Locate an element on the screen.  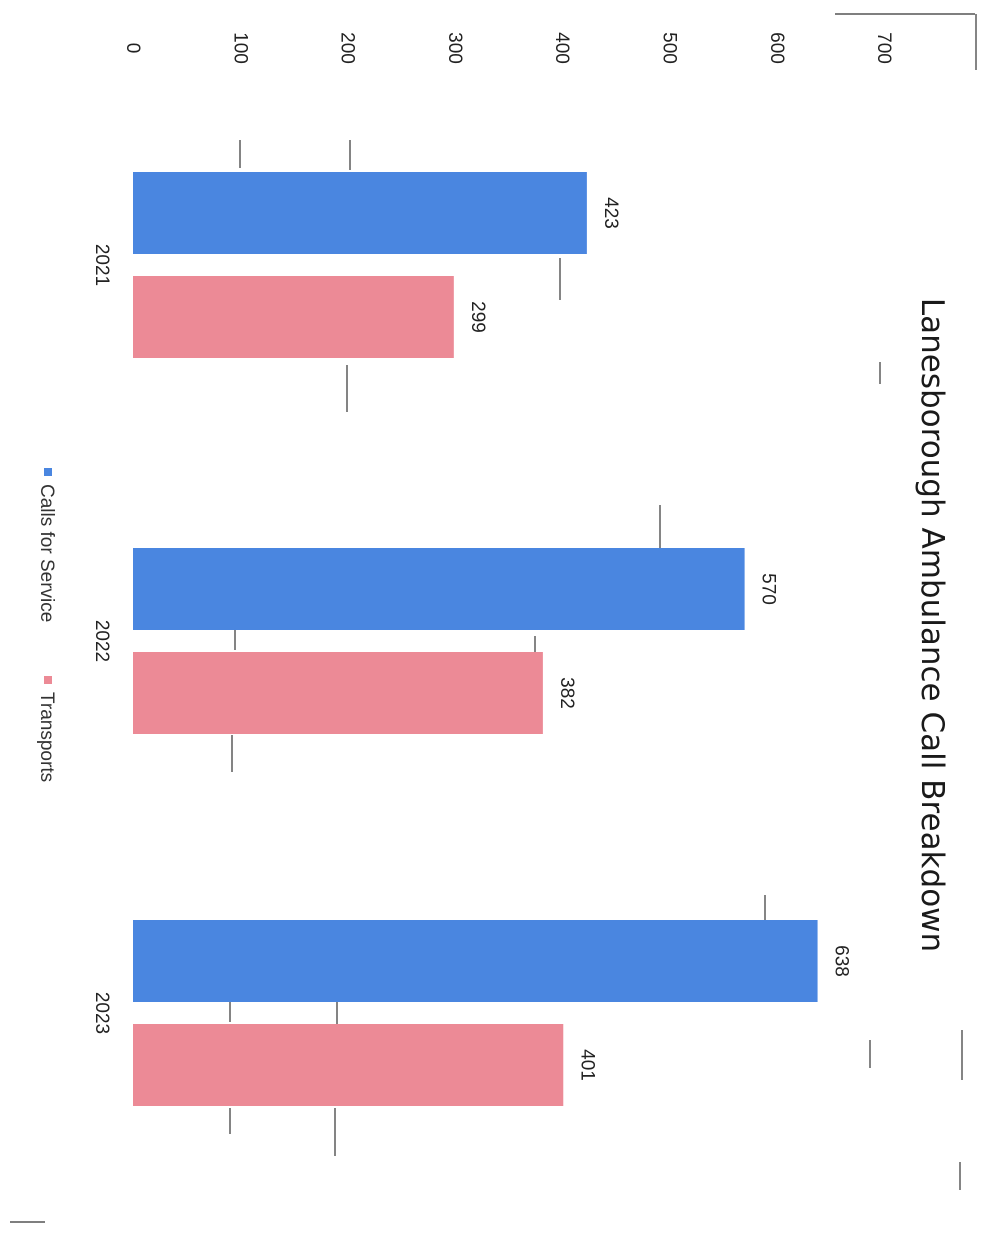
tick-label: 700 is located at coordinates (883, 48).